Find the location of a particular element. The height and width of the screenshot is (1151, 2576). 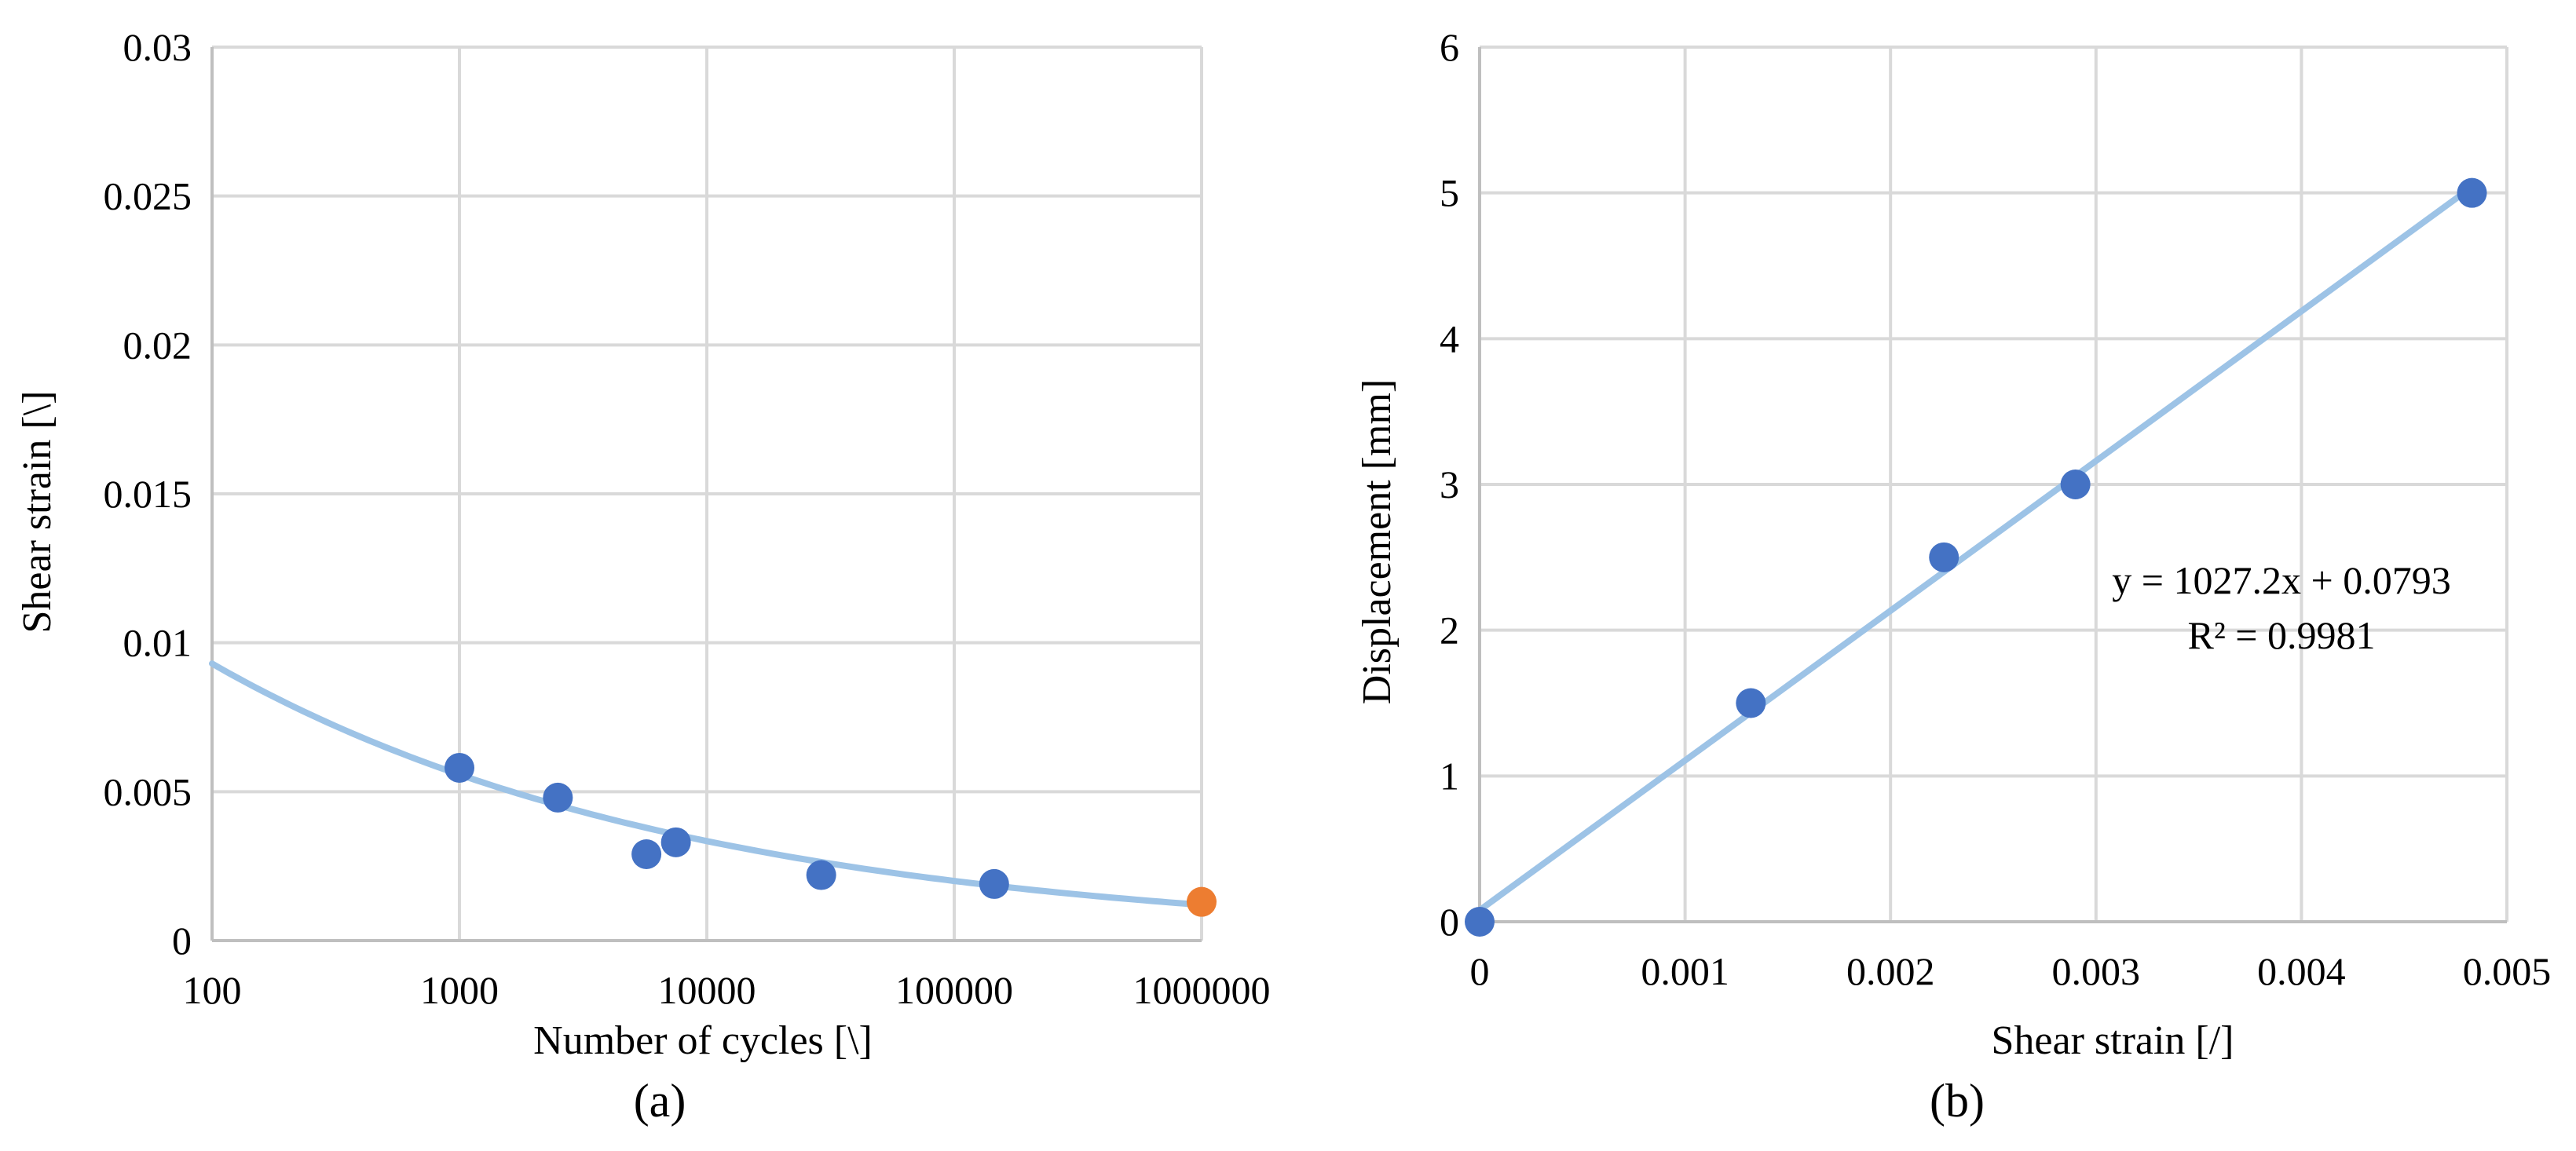

chart-b-trendline-equation: y = 1027.2x + 0.0793 is located at coordinates (2281, 580).